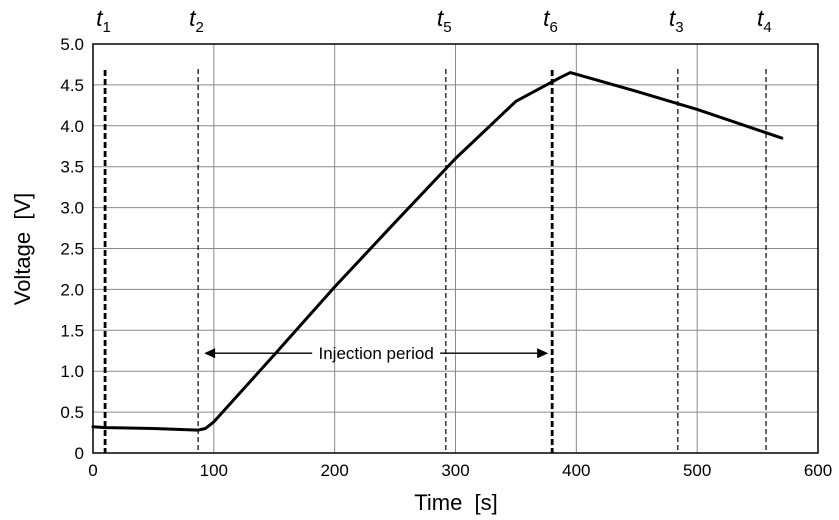 The width and height of the screenshot is (839, 520). What do you see at coordinates (200, 27) in the screenshot?
I see `marker-subscript: 2` at bounding box center [200, 27].